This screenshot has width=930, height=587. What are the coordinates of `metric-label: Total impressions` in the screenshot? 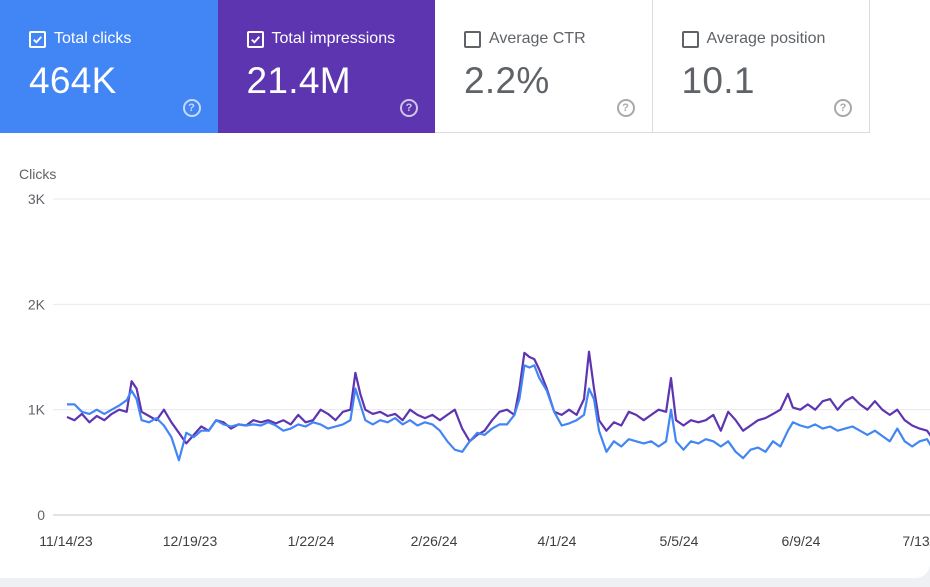 It's located at (333, 38).